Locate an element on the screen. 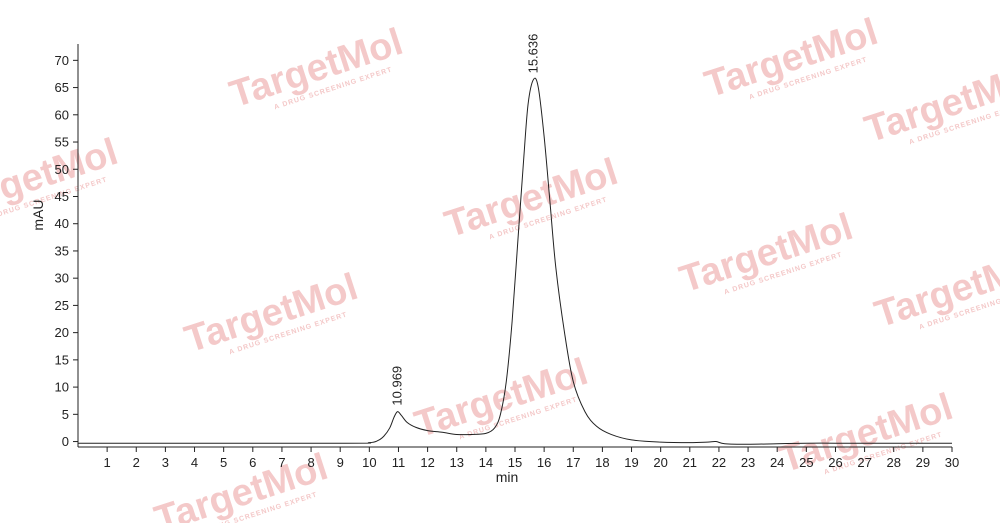 This screenshot has width=1000, height=523. x-tick-label: 10 is located at coordinates (369, 462).